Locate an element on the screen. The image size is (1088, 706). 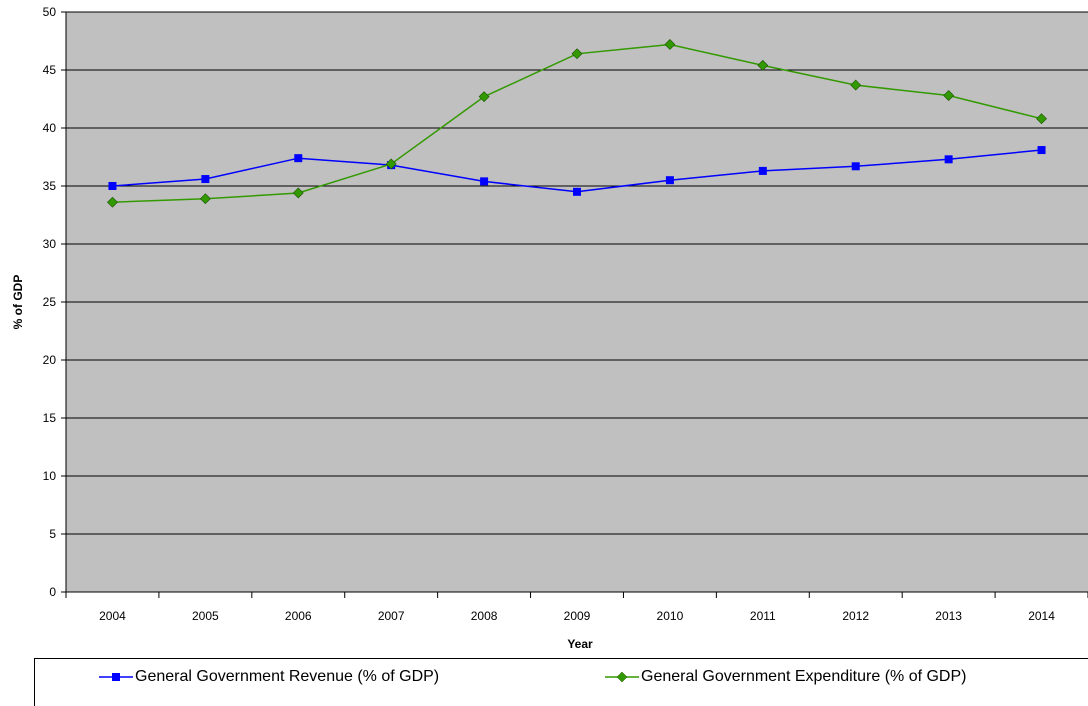
y-tick-label: 50 is located at coordinates (50, 12).